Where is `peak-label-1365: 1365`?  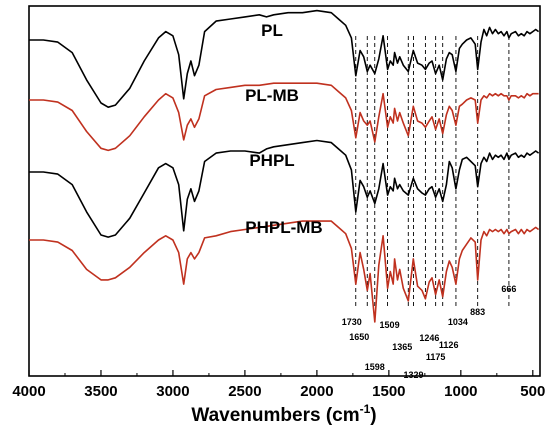 peak-label-1365: 1365 is located at coordinates (402, 347).